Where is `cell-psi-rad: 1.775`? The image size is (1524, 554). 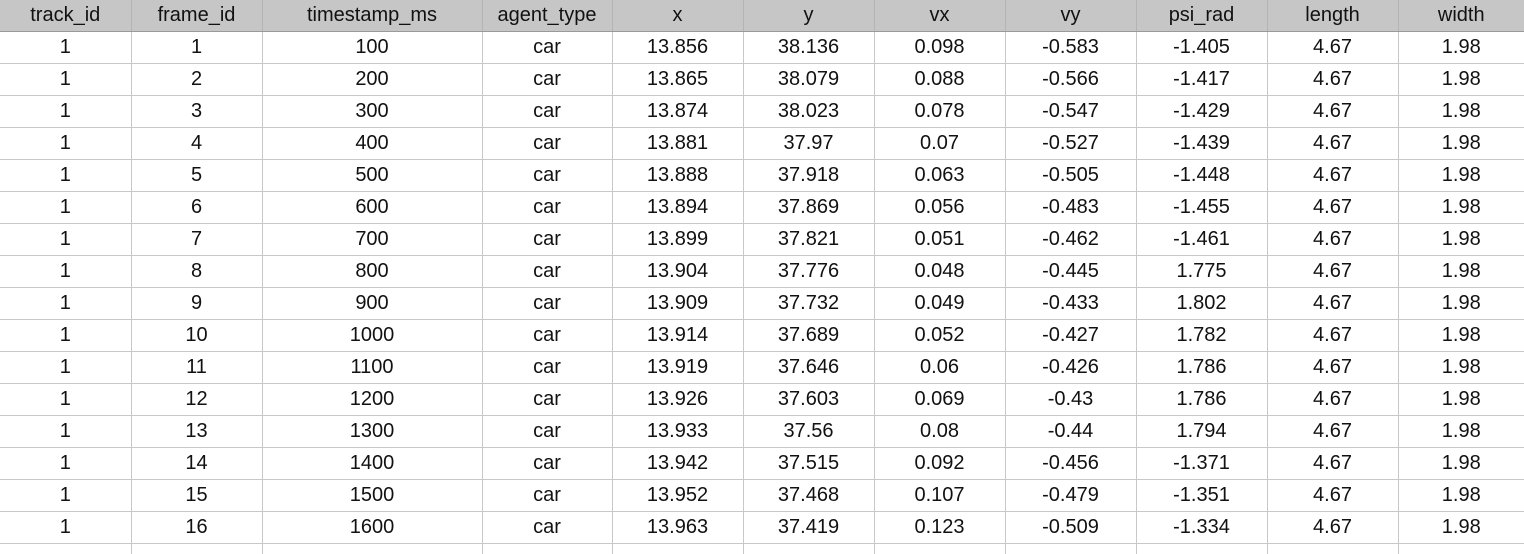 cell-psi-rad: 1.775 is located at coordinates (1201, 272).